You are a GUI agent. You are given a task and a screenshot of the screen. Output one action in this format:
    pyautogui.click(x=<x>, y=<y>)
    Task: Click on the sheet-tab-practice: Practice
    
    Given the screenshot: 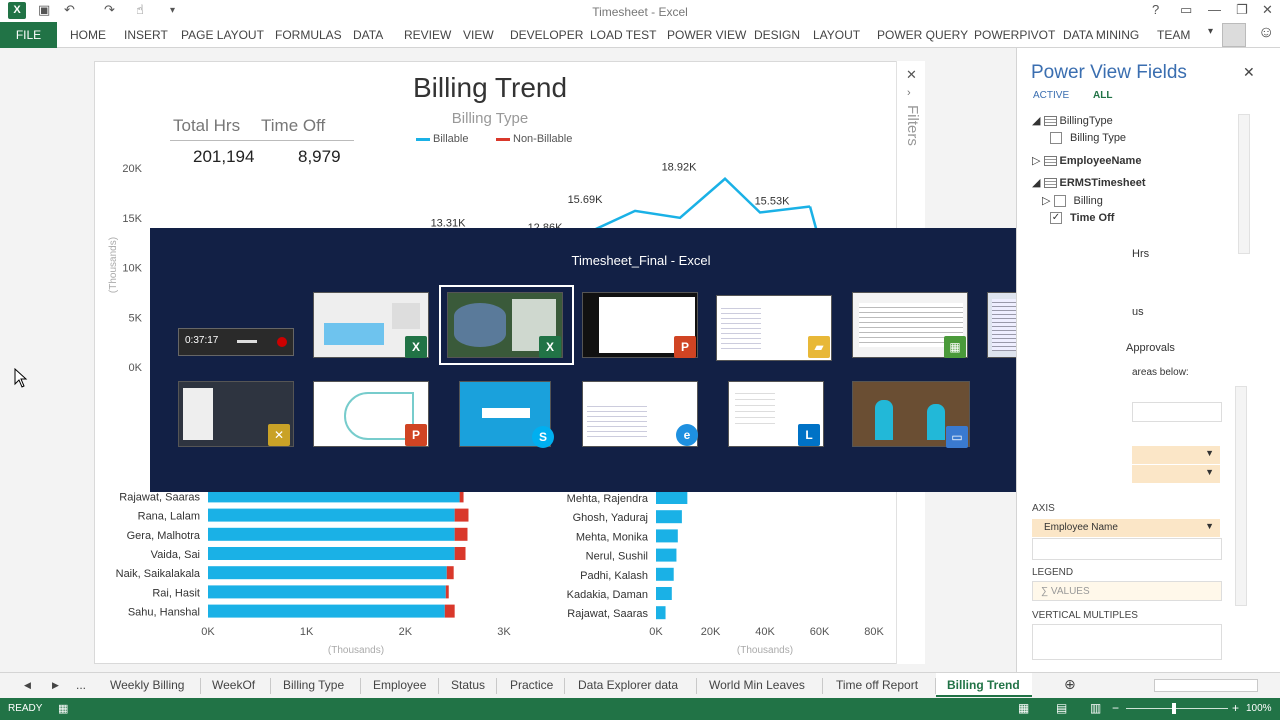 What is the action you would take?
    pyautogui.click(x=532, y=685)
    